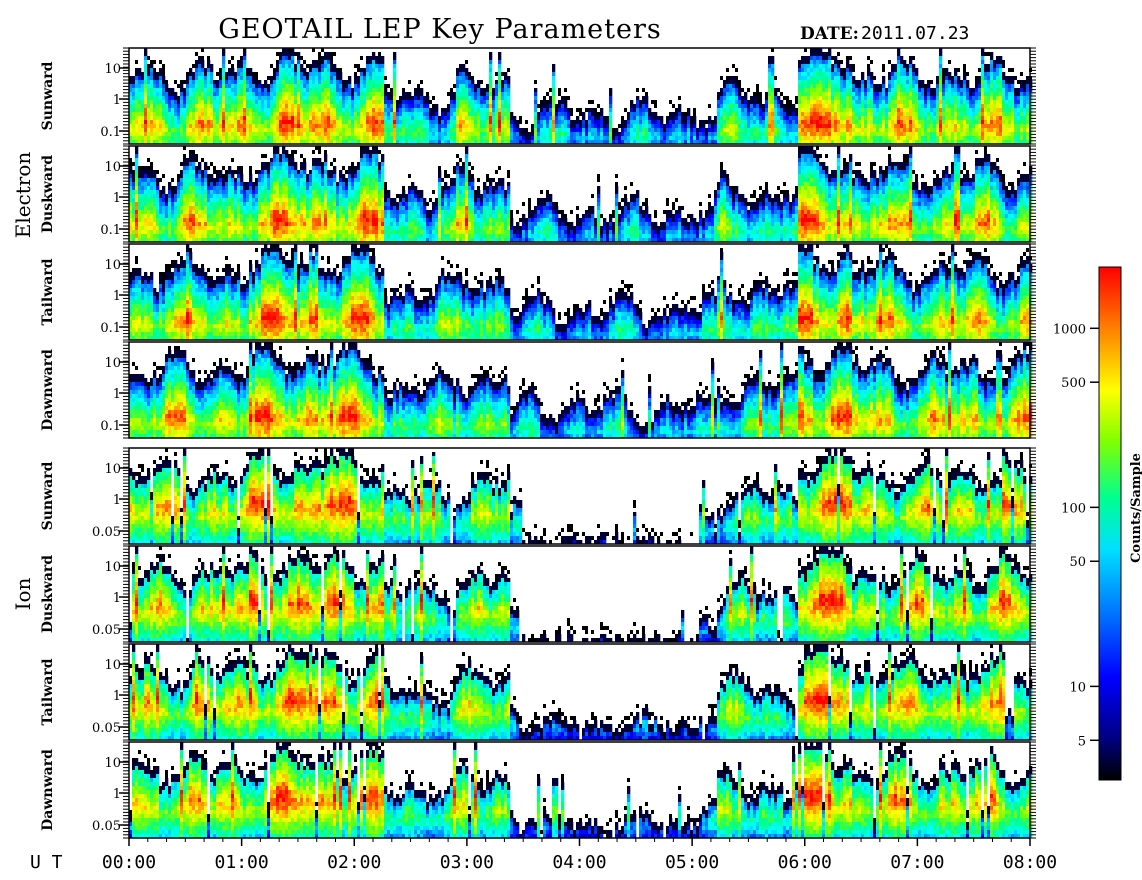  What do you see at coordinates (23, 195) in the screenshot?
I see `group-label-electron: Electron` at bounding box center [23, 195].